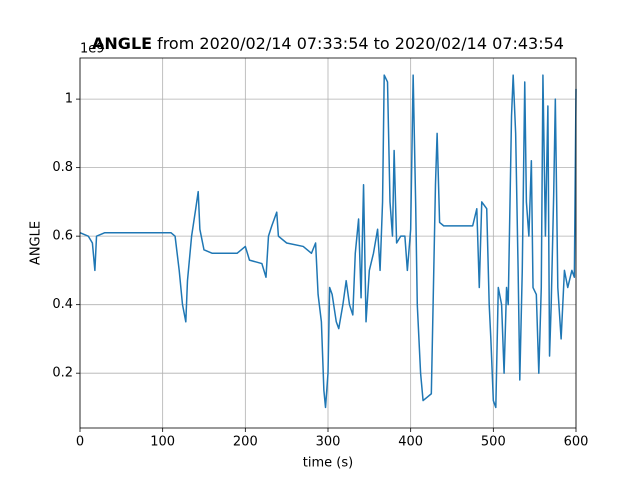  I want to click on y-tick-label: 1, so click(69, 99).